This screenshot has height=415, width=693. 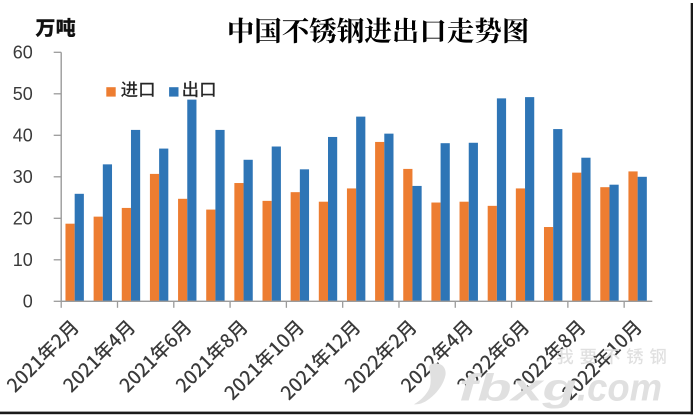 I want to click on svg-text: 60, so click(x=23, y=52).